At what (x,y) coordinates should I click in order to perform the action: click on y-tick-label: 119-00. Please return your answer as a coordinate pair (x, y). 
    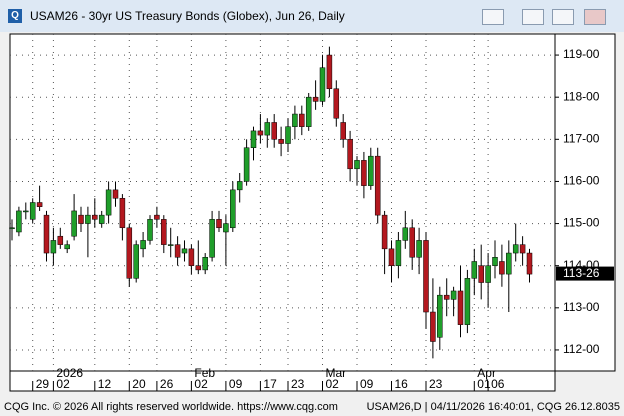
    Looking at the image, I should click on (581, 54).